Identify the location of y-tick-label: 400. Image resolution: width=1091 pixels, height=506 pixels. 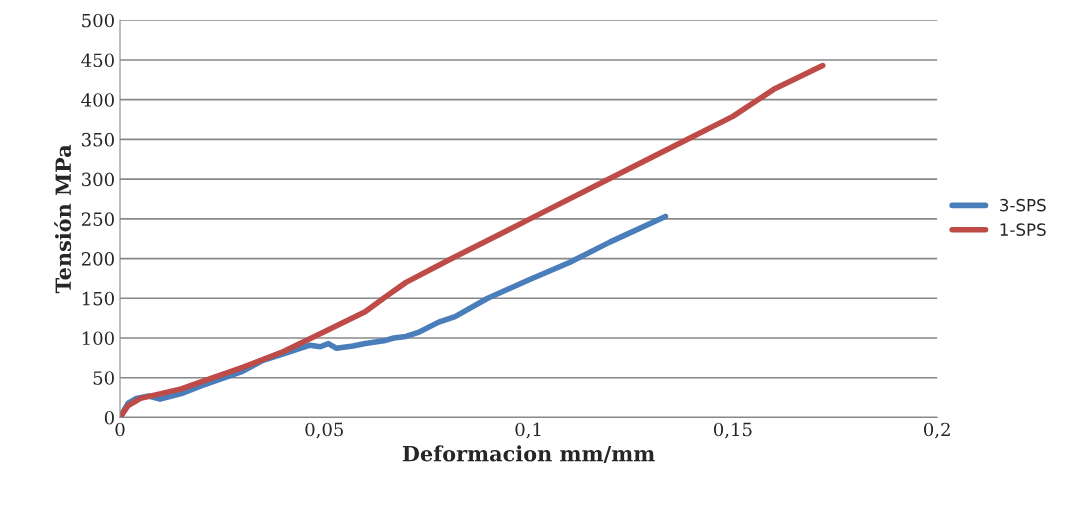
(97, 100).